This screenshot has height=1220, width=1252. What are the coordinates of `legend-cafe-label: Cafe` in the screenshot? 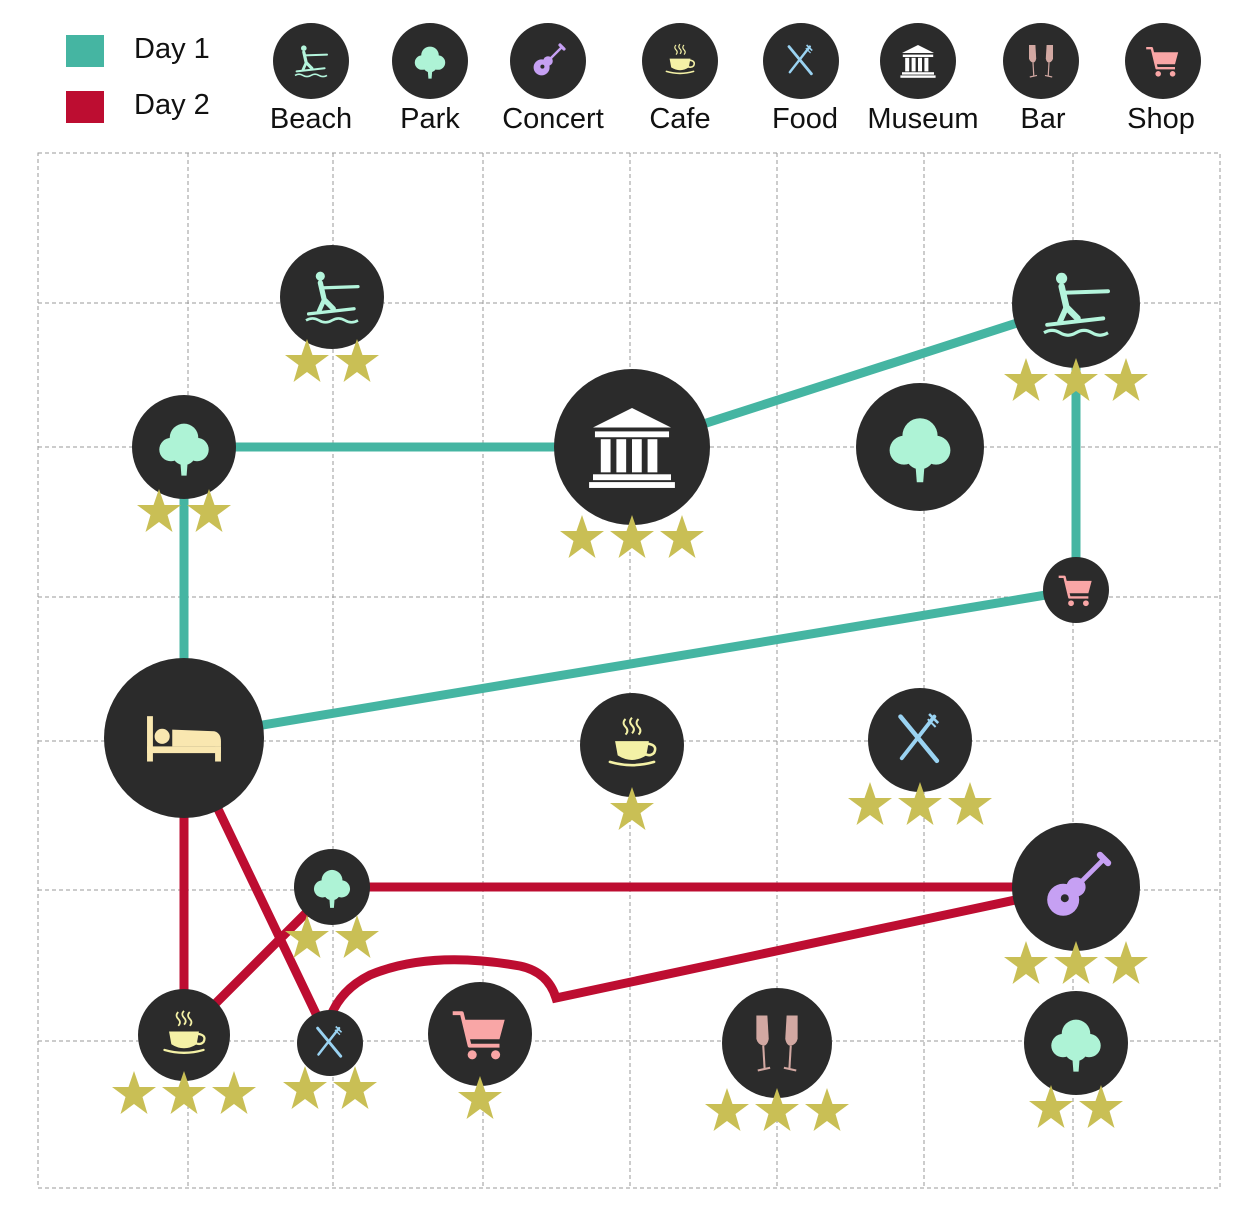 It's located at (679, 119).